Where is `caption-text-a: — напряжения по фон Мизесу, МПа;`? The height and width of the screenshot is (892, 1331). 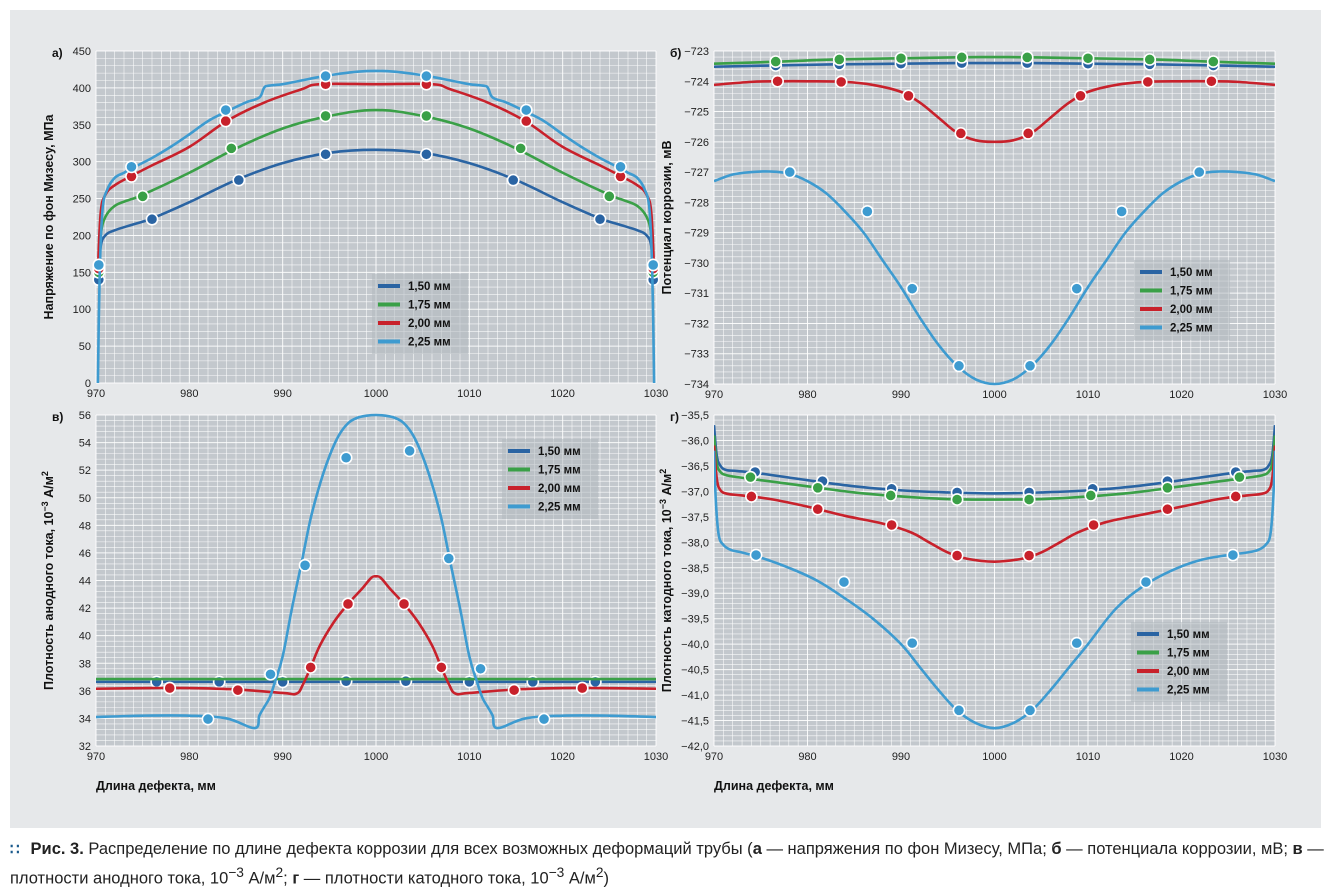
caption-text-a: — напряжения по фон Мизесу, МПа; is located at coordinates (906, 849).